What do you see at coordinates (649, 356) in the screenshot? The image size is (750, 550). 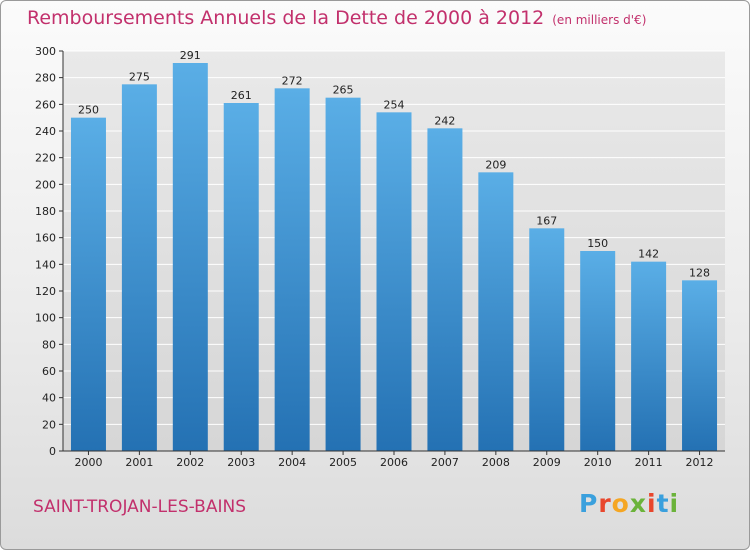 I see `bar-2011` at bounding box center [649, 356].